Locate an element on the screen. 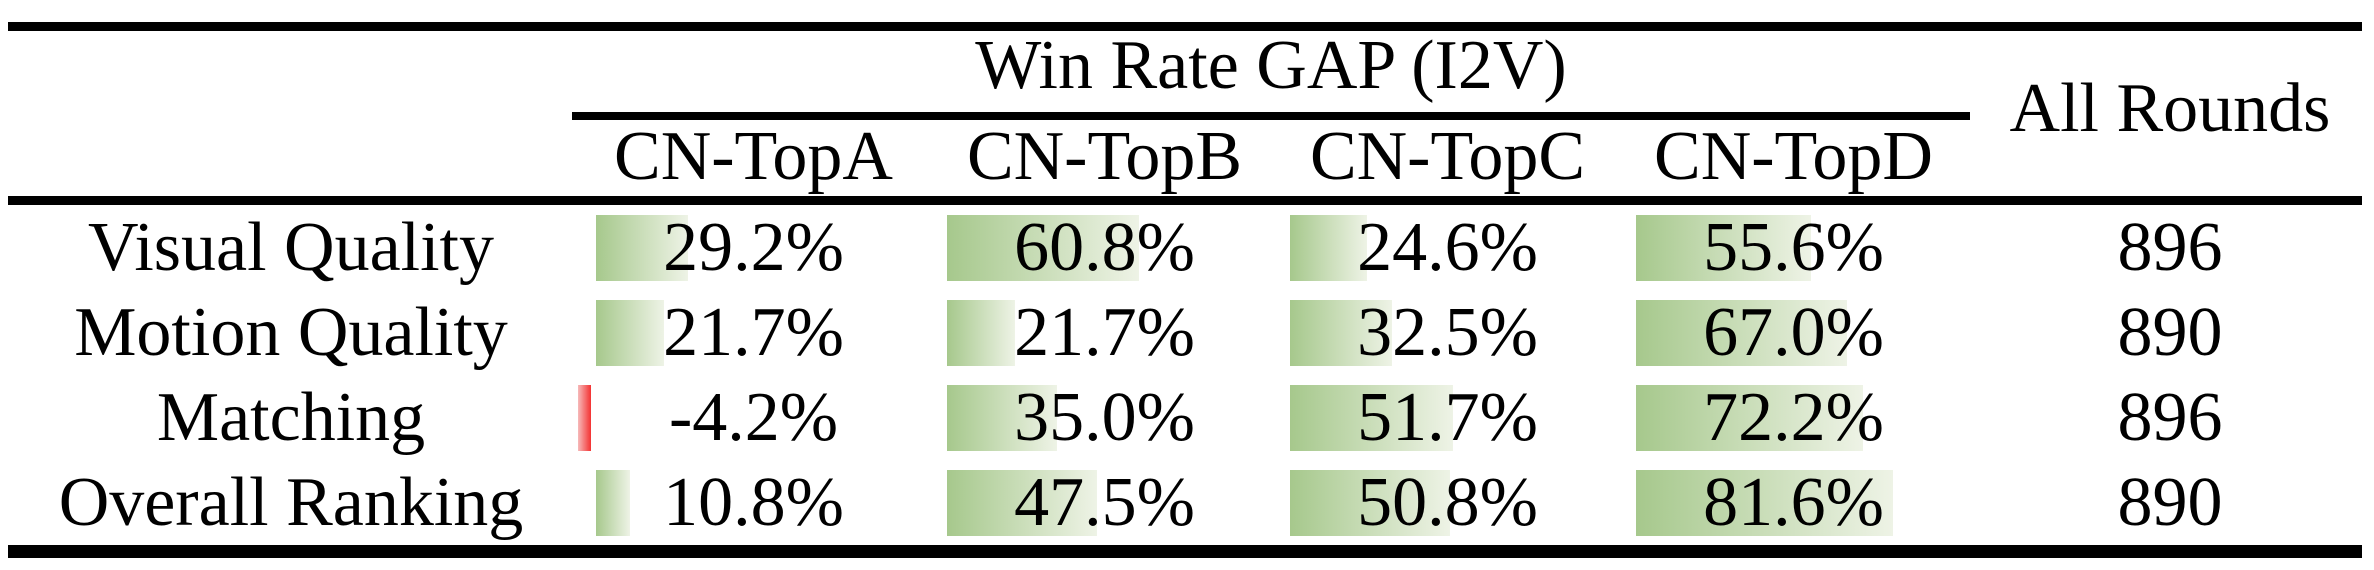 The image size is (2374, 570). cell-value: 55.6% is located at coordinates (1793, 247).